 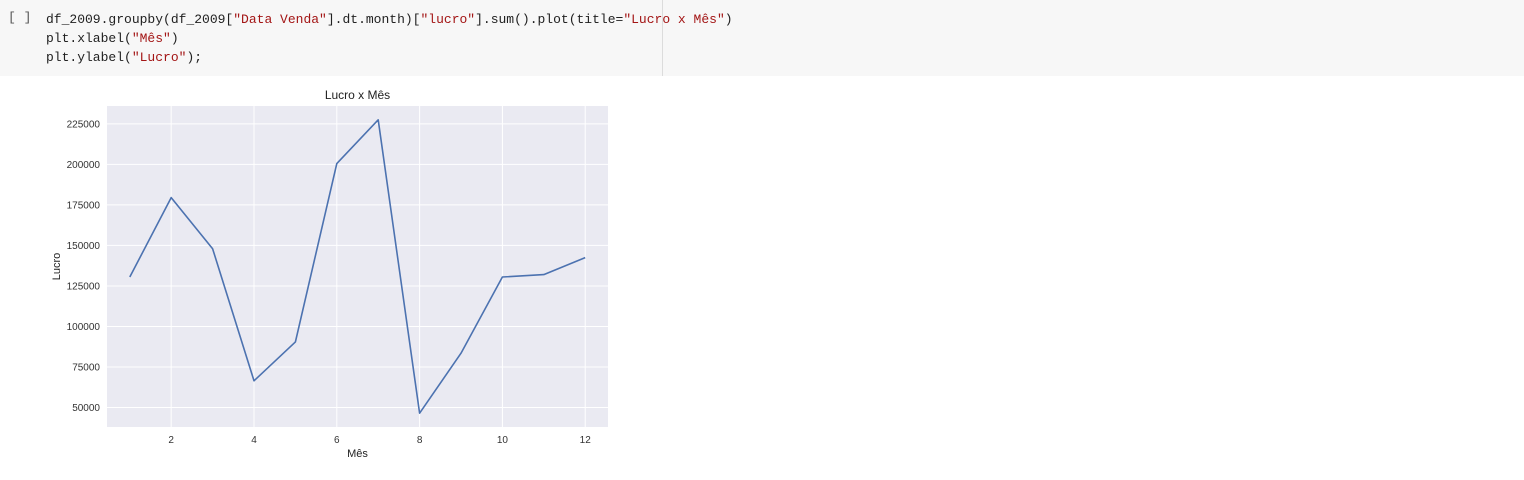 What do you see at coordinates (194, 57) in the screenshot?
I see `code-token: );` at bounding box center [194, 57].